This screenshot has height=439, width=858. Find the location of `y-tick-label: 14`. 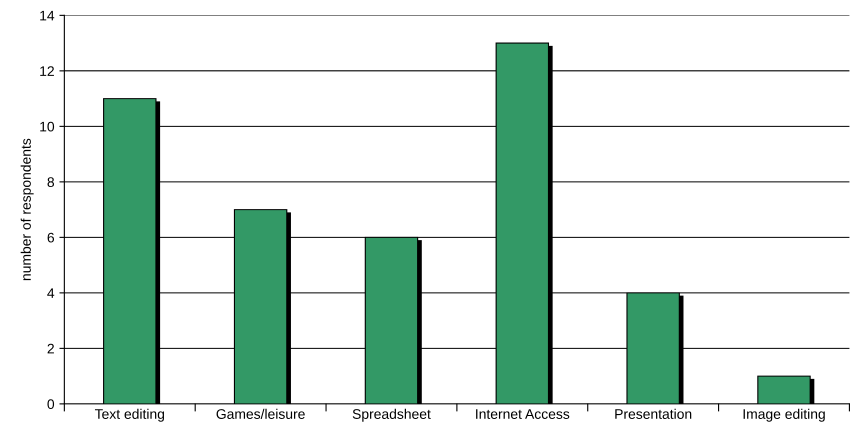

y-tick-label: 14 is located at coordinates (47, 15).